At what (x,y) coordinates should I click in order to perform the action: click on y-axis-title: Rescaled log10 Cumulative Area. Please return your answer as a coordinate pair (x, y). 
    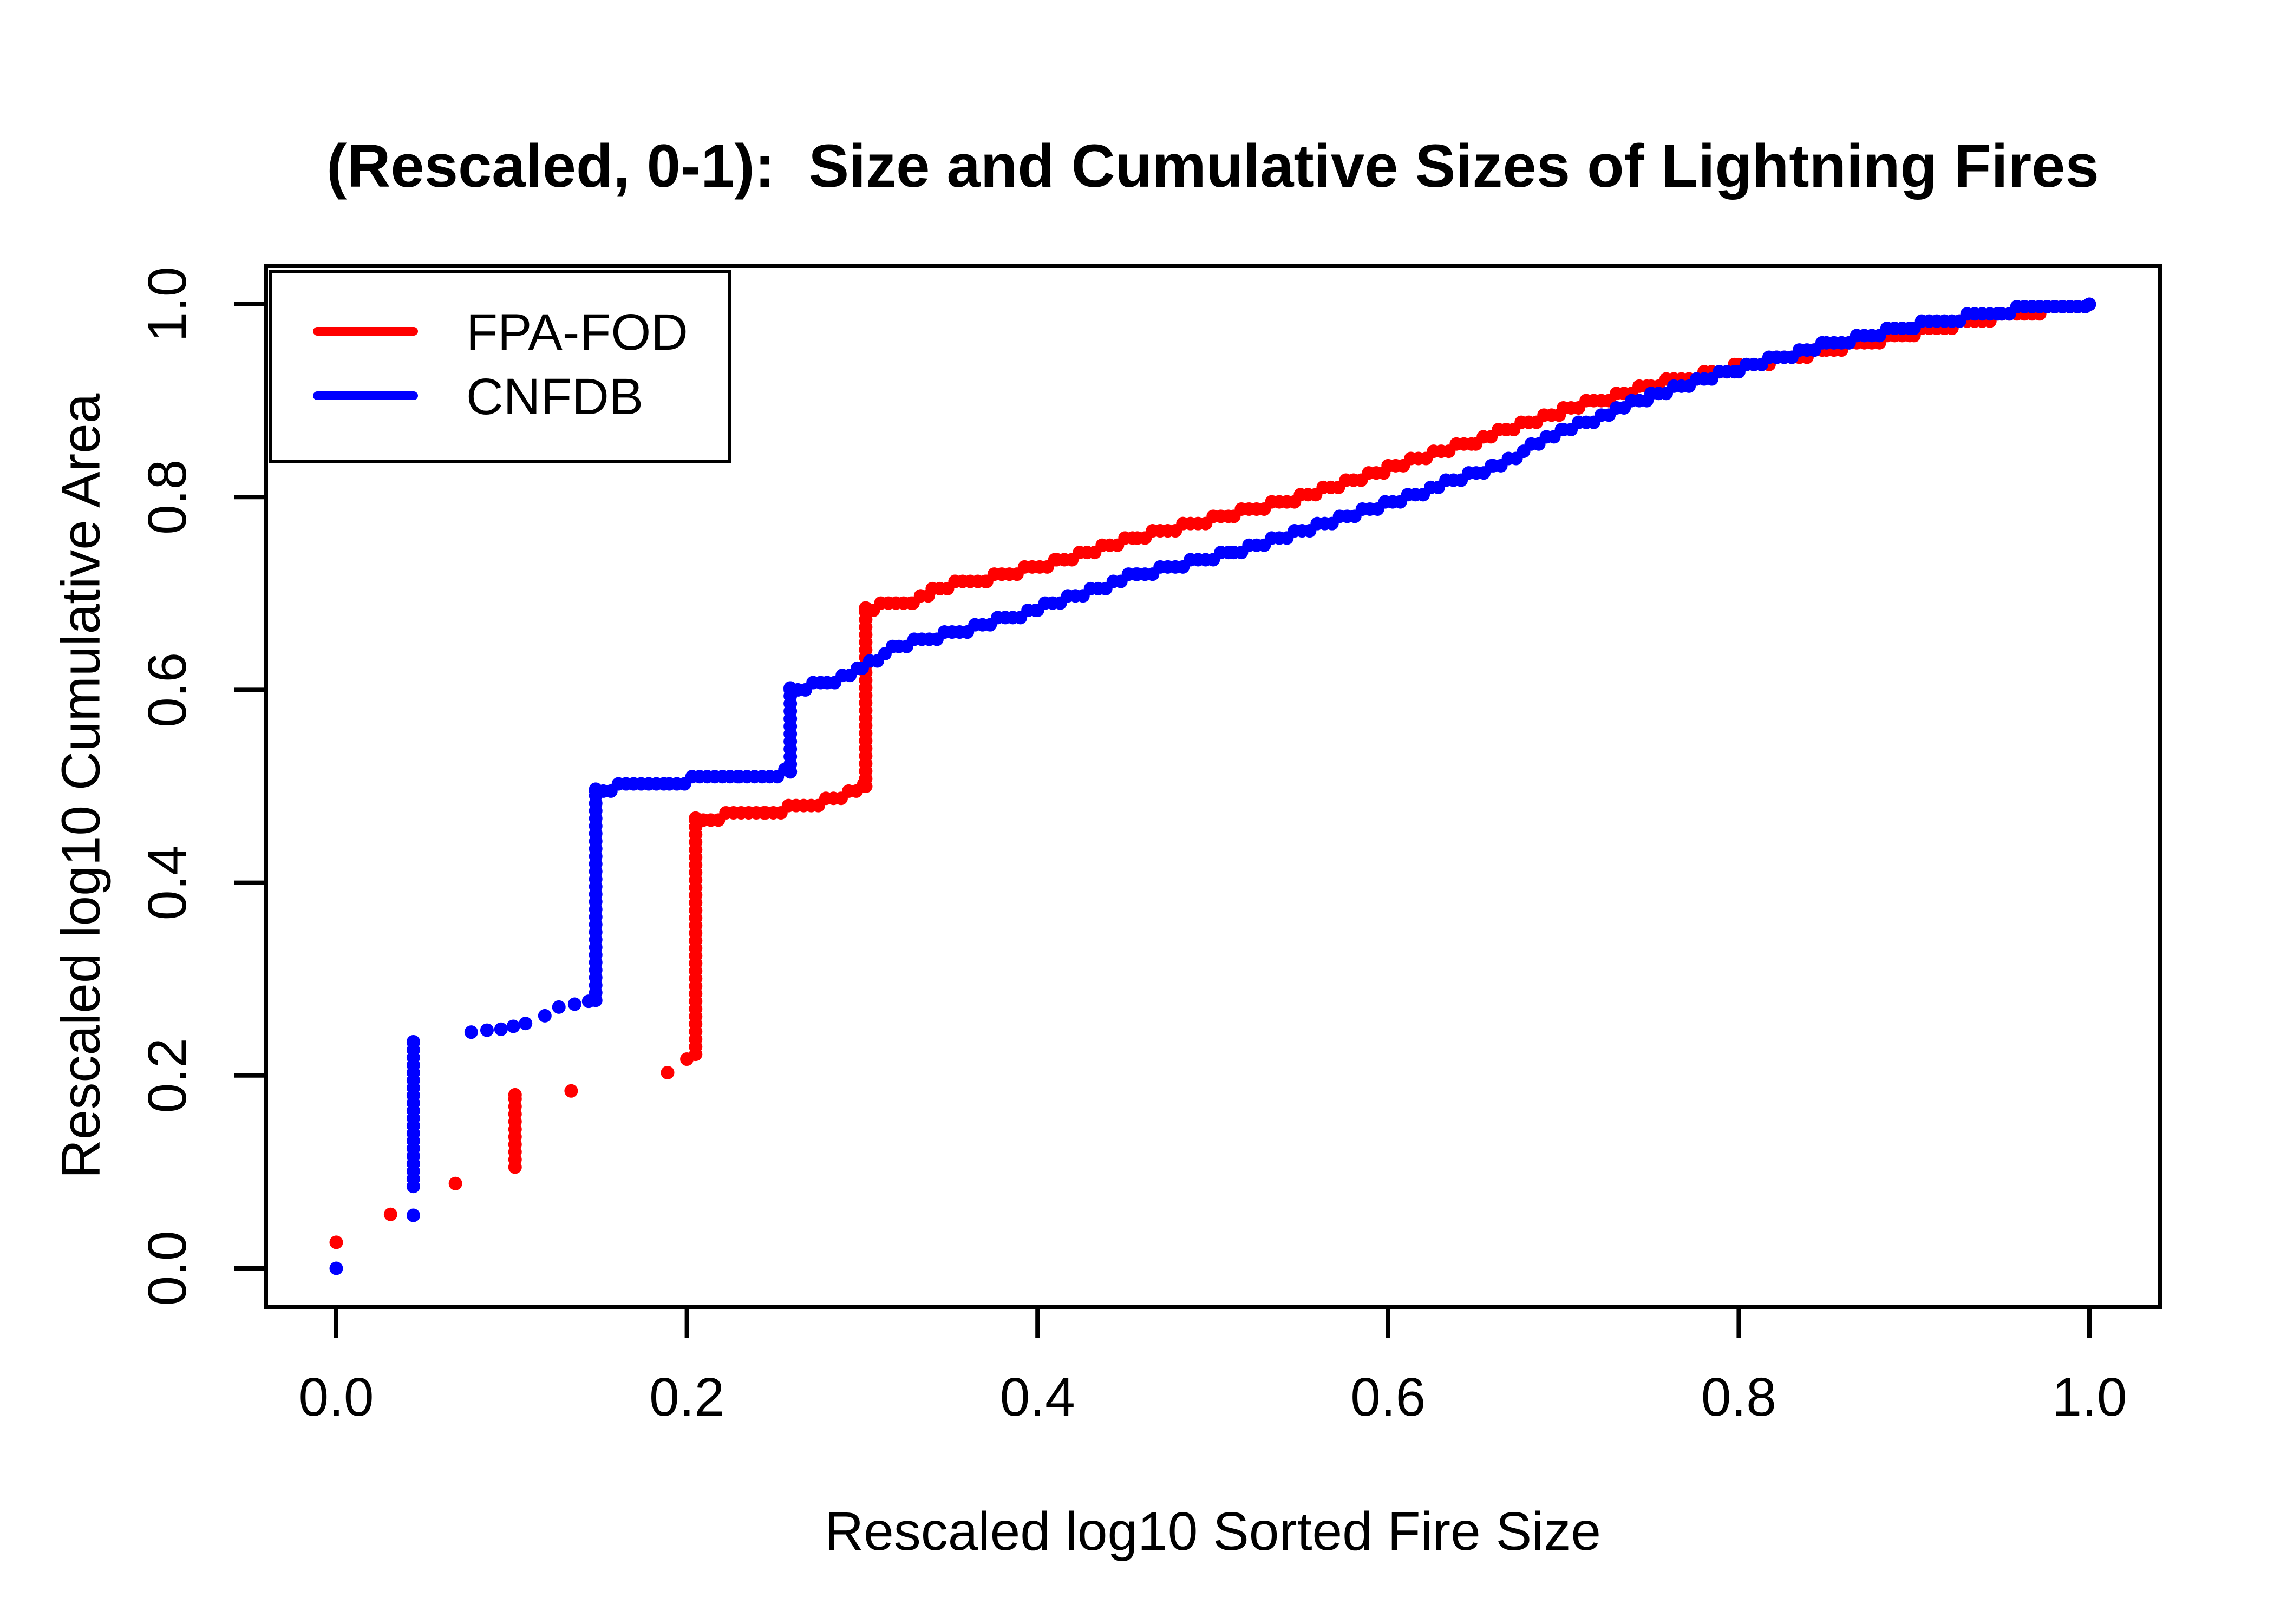
    Looking at the image, I should click on (81, 786).